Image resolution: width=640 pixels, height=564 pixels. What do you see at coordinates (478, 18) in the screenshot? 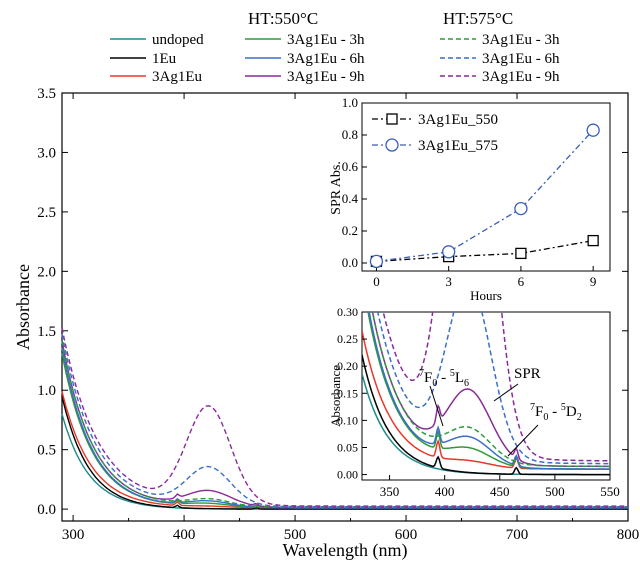
I see `legend-group-header-575: HT:575°C` at bounding box center [478, 18].